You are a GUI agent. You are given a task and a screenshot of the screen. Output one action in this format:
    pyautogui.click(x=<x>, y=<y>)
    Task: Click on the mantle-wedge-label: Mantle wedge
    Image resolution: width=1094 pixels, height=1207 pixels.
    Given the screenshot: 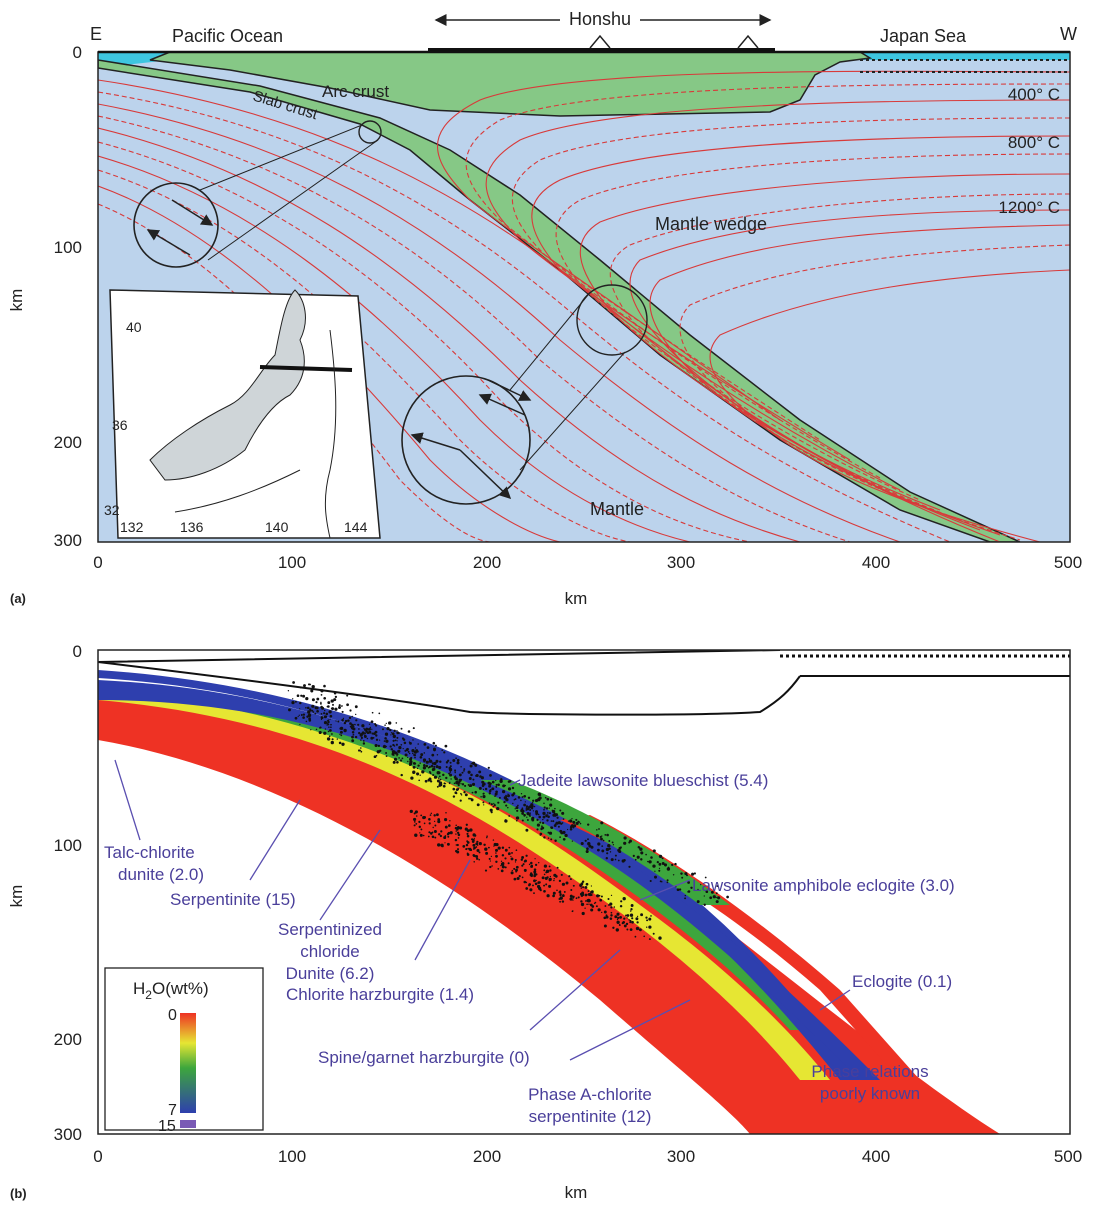 What is the action you would take?
    pyautogui.click(x=711, y=224)
    